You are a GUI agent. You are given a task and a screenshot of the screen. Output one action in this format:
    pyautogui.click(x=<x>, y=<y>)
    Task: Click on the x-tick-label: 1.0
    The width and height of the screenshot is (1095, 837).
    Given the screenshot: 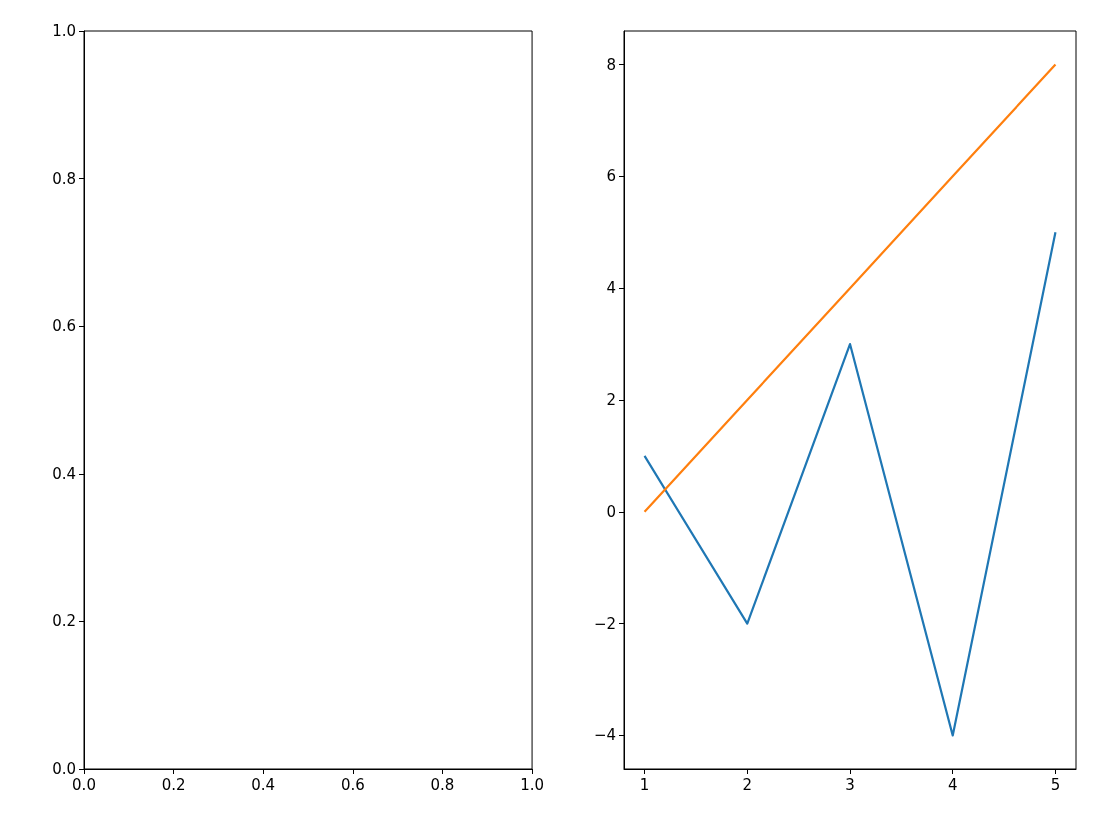 What is the action you would take?
    pyautogui.click(x=532, y=784)
    